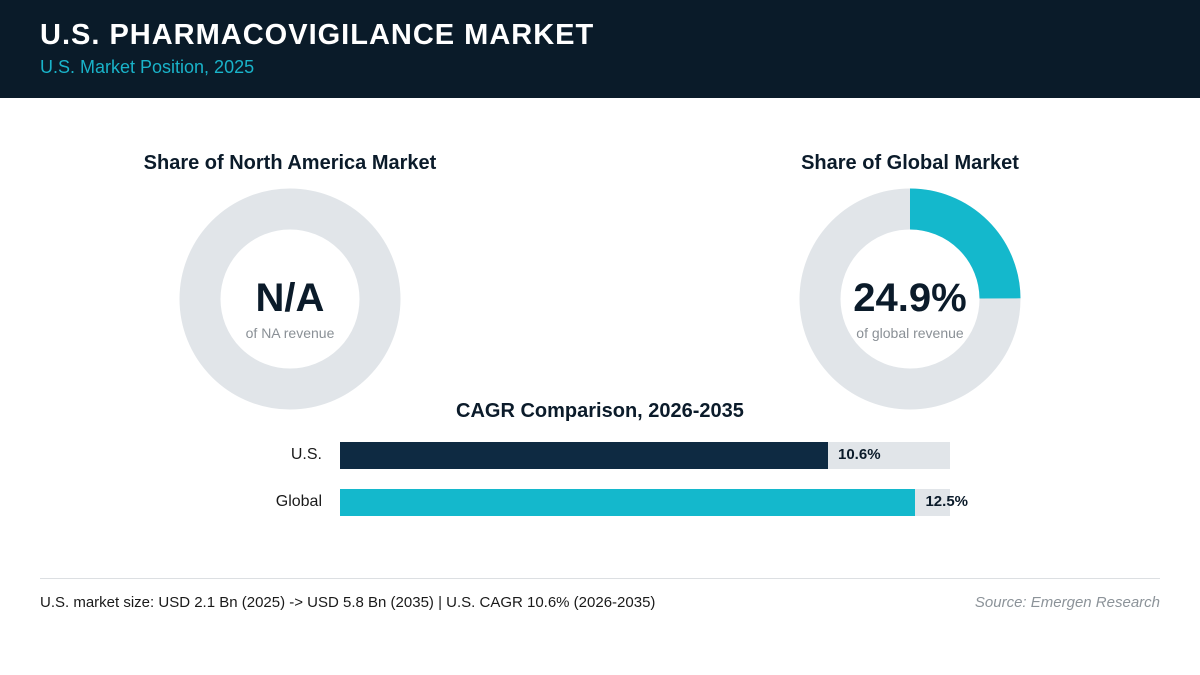 The image size is (1200, 675). What do you see at coordinates (317, 35) in the screenshot?
I see `page-title: U.S. PHARMACOVIGILANCE MARKET` at bounding box center [317, 35].